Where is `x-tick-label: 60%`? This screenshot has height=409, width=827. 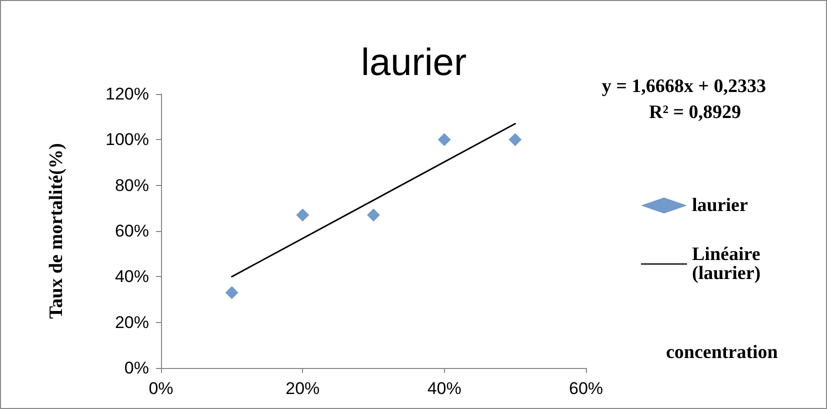
x-tick-label: 60% is located at coordinates (586, 388).